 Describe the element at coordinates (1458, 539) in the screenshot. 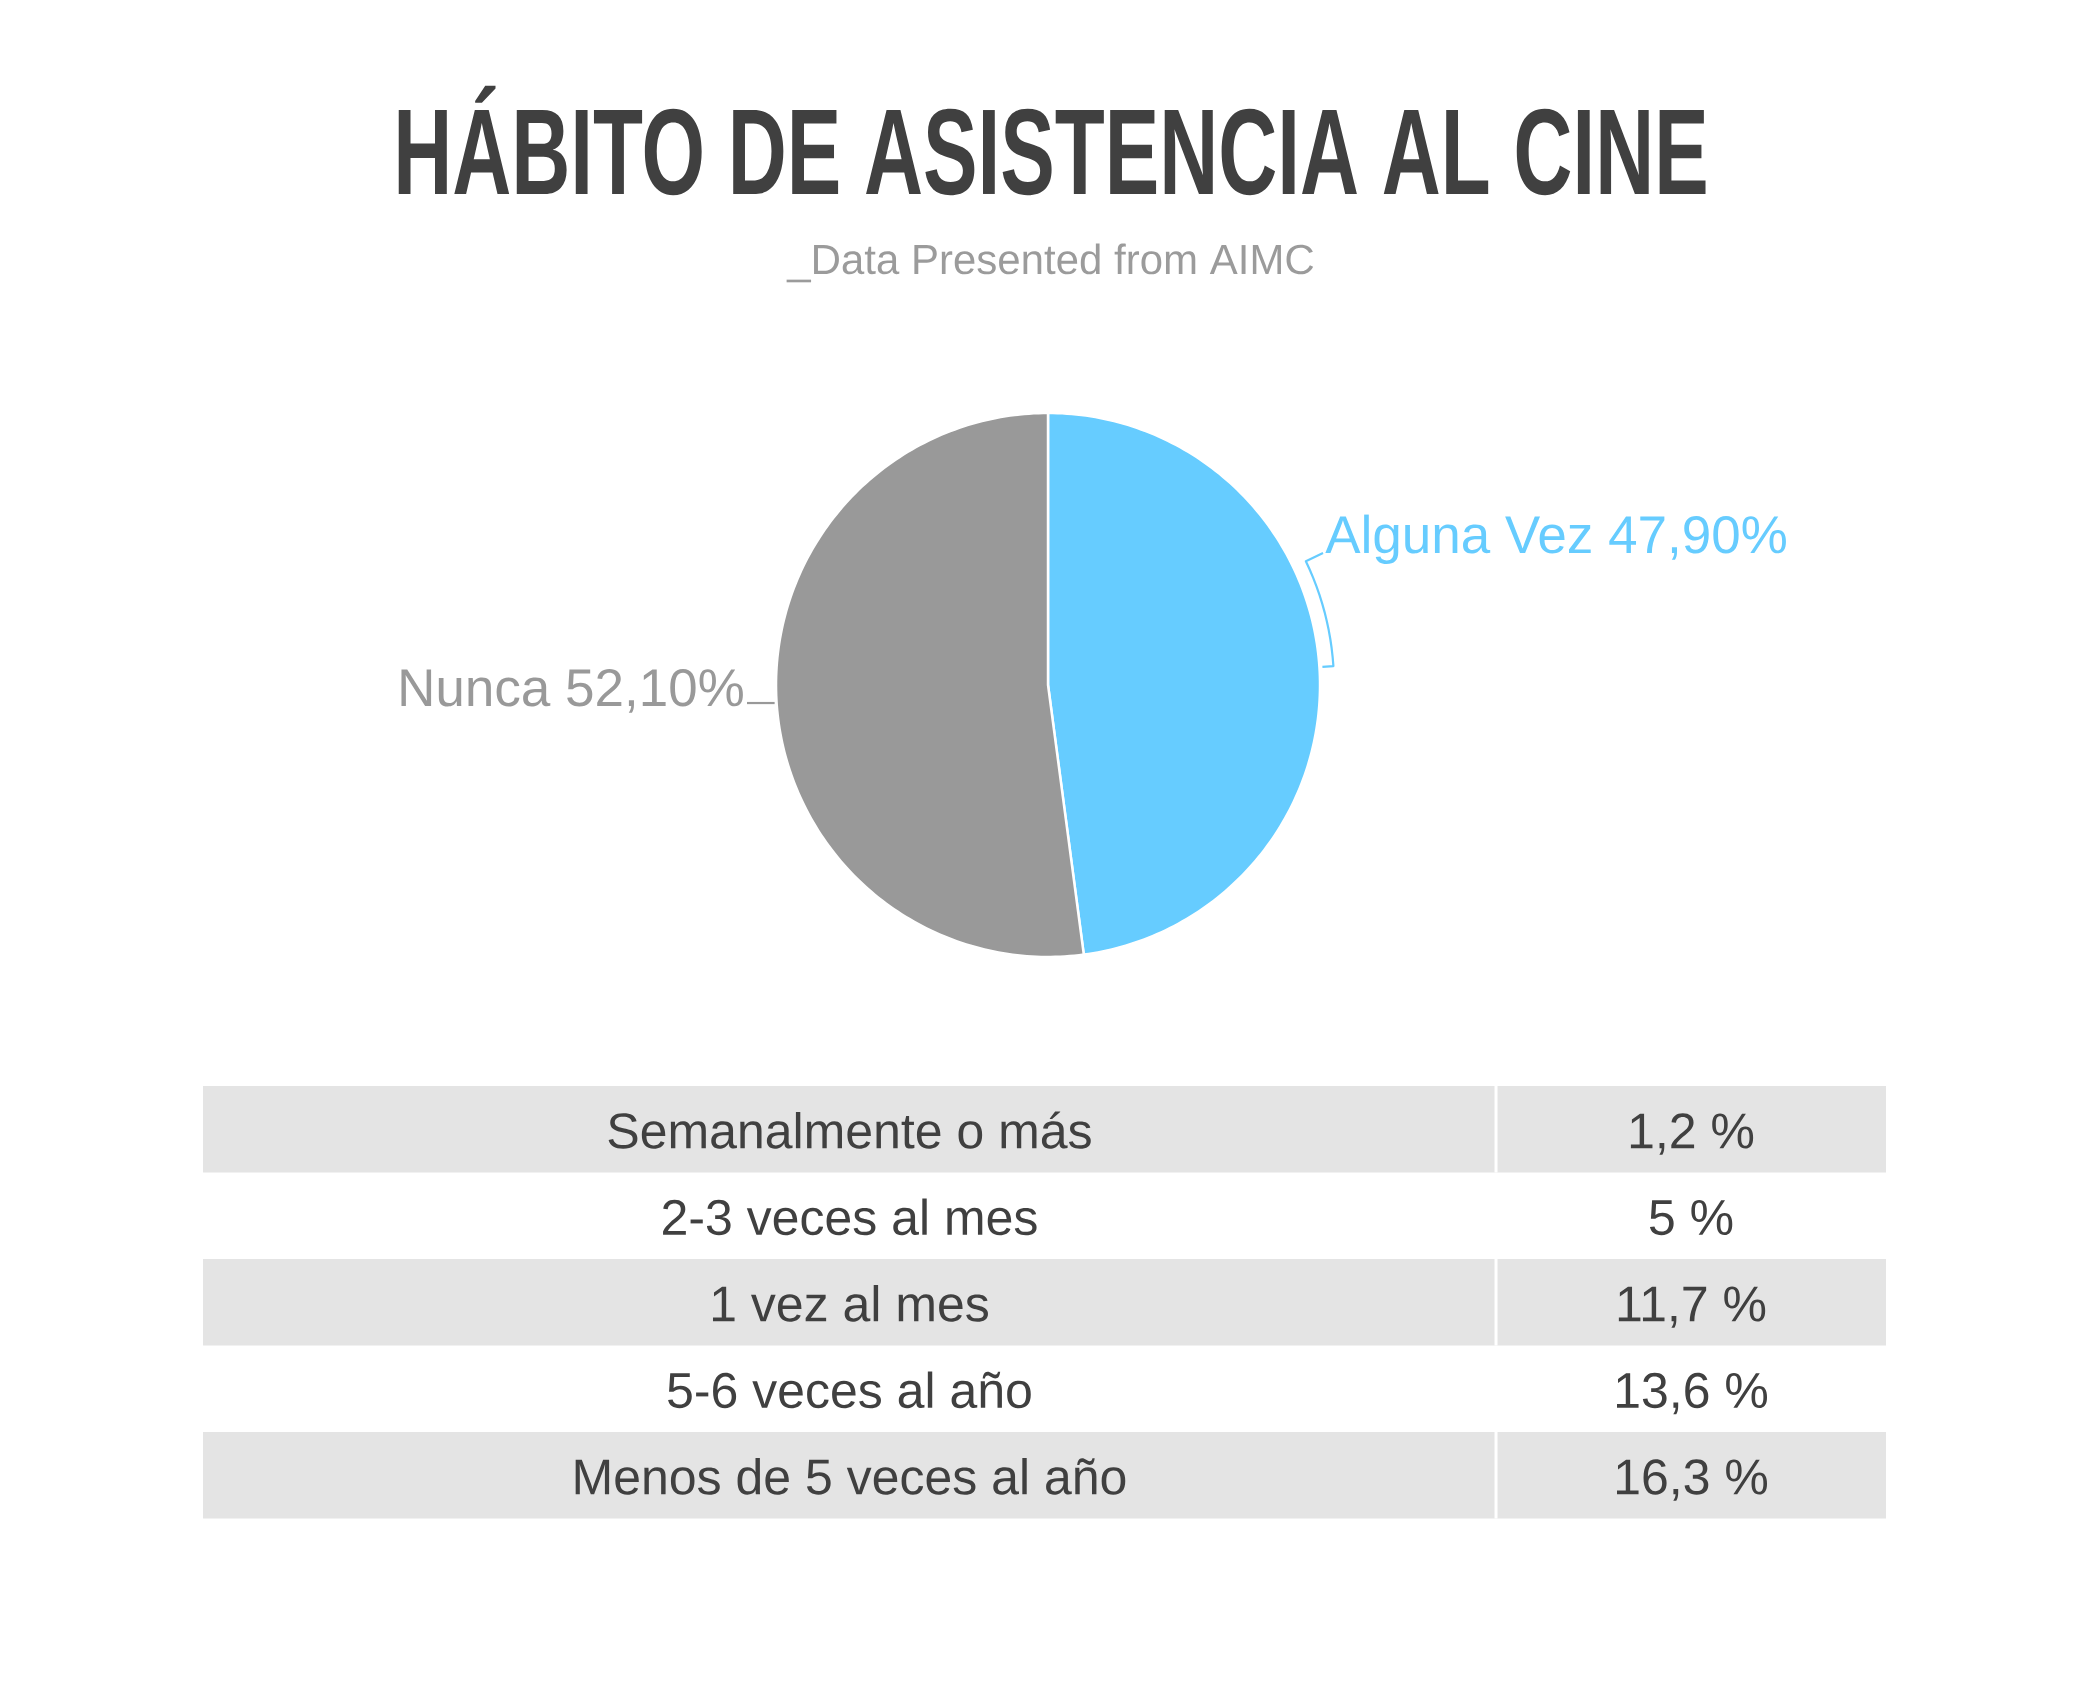

I see `slice-label: Alguna Vez` at that location.